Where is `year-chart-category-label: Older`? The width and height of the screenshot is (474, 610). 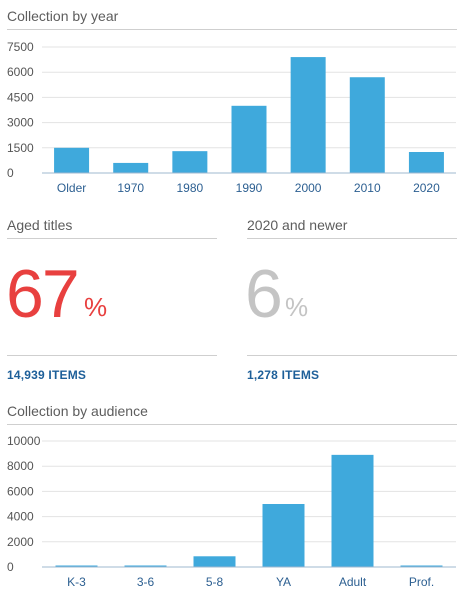
year-chart-category-label: Older is located at coordinates (71, 188).